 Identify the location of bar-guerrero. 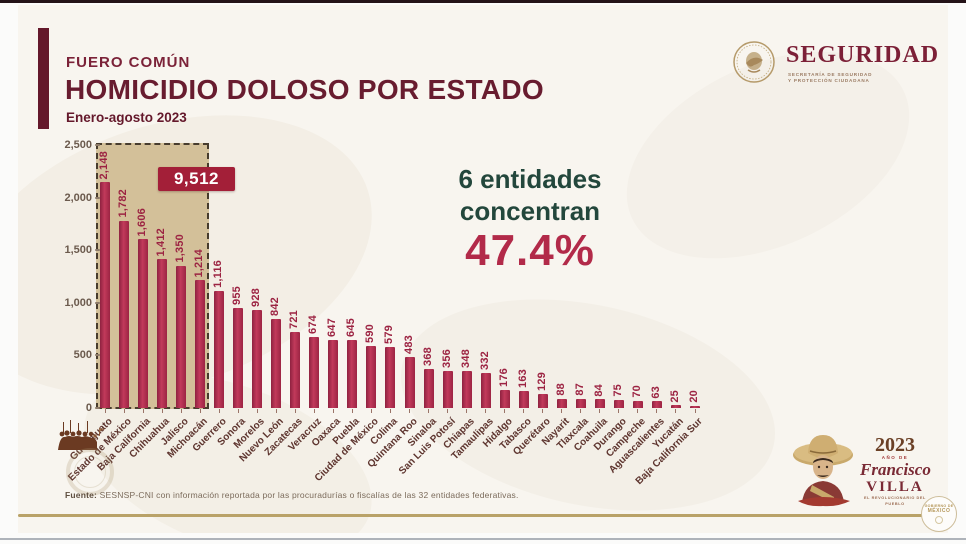
(219, 349).